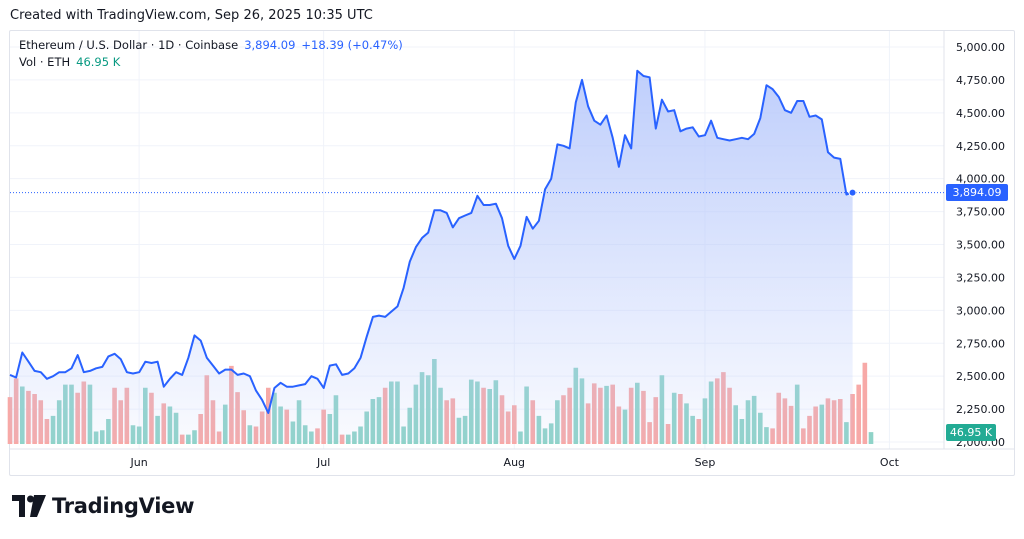  Describe the element at coordinates (890, 462) in the screenshot. I see `x-tick-label: Oct` at that location.